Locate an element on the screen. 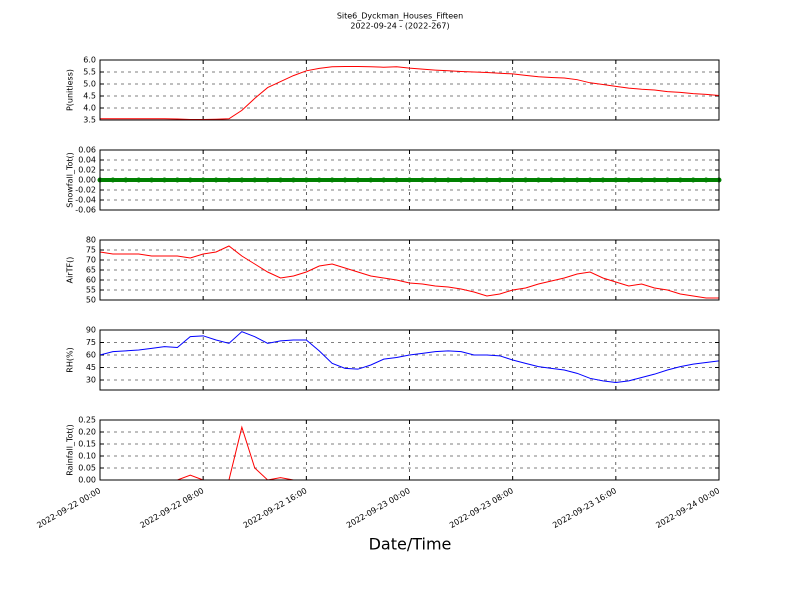 The image size is (800, 600). x-tick-label: 2022-09-24 00:00 is located at coordinates (687, 508).